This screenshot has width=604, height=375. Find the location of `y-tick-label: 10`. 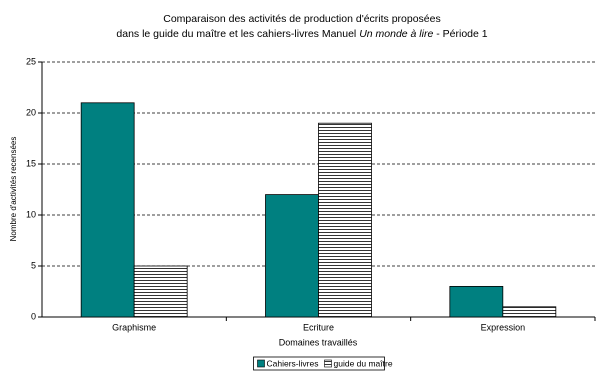

y-tick-label: 10 is located at coordinates (31, 214).